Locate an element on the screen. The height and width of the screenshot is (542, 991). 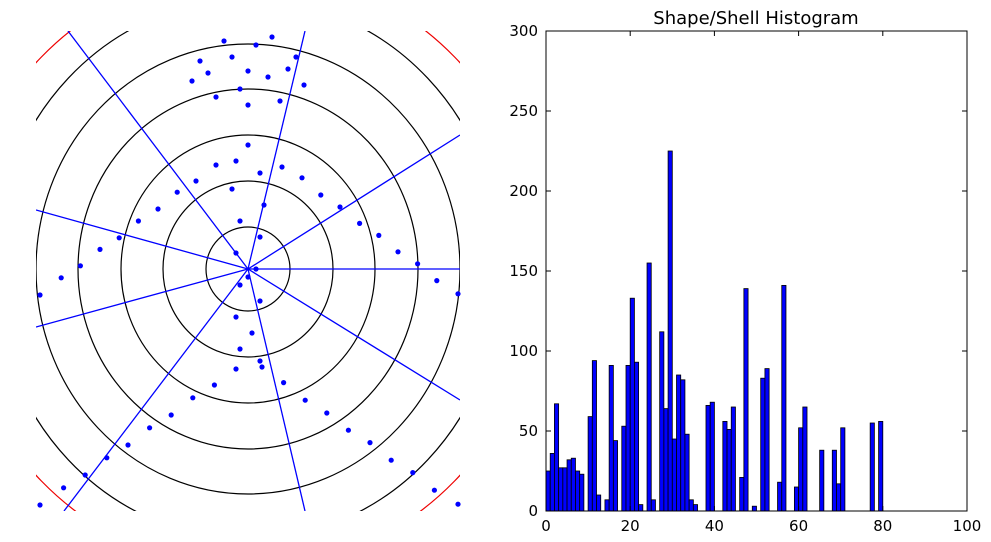
y-tick-label: 0 is located at coordinates (533, 511).